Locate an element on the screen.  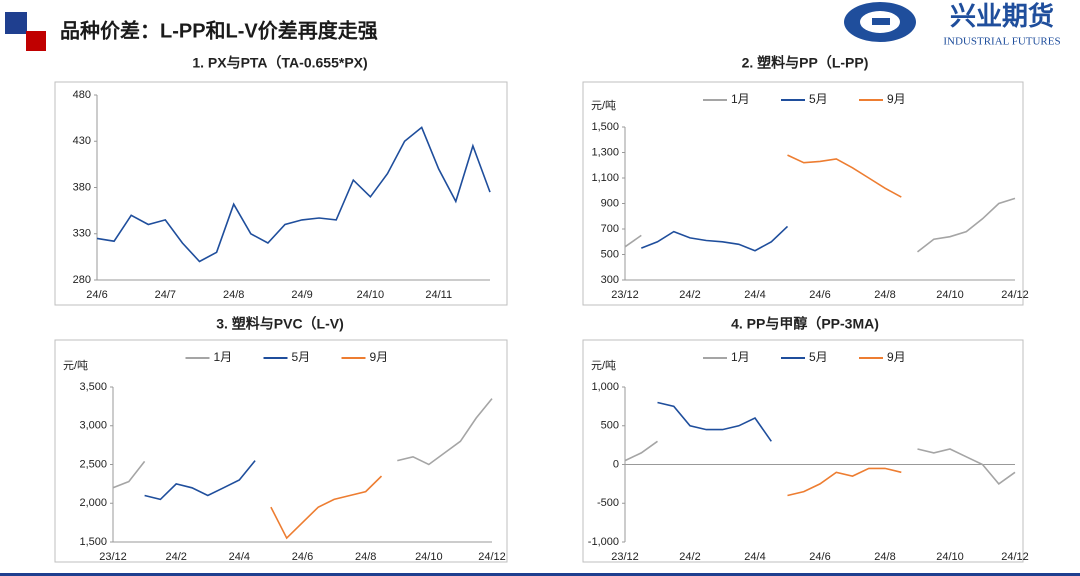
y-tick-label: 1,300 is located at coordinates (605, 152).